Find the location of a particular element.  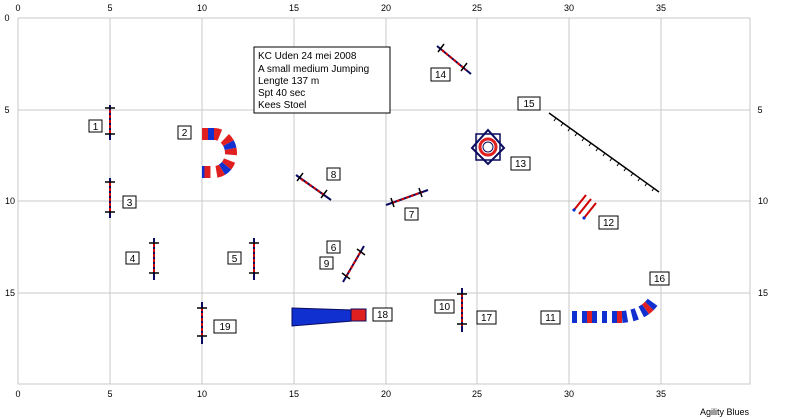

obstacle-label-17: 17 is located at coordinates (487, 318).